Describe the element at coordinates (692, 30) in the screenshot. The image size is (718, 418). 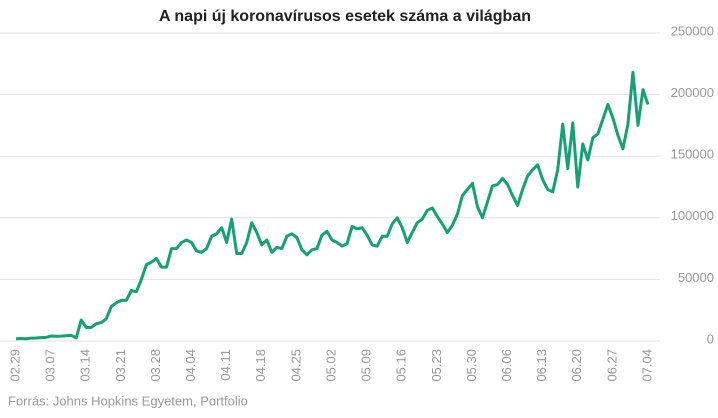
I see `y-tick-label: 250000` at that location.